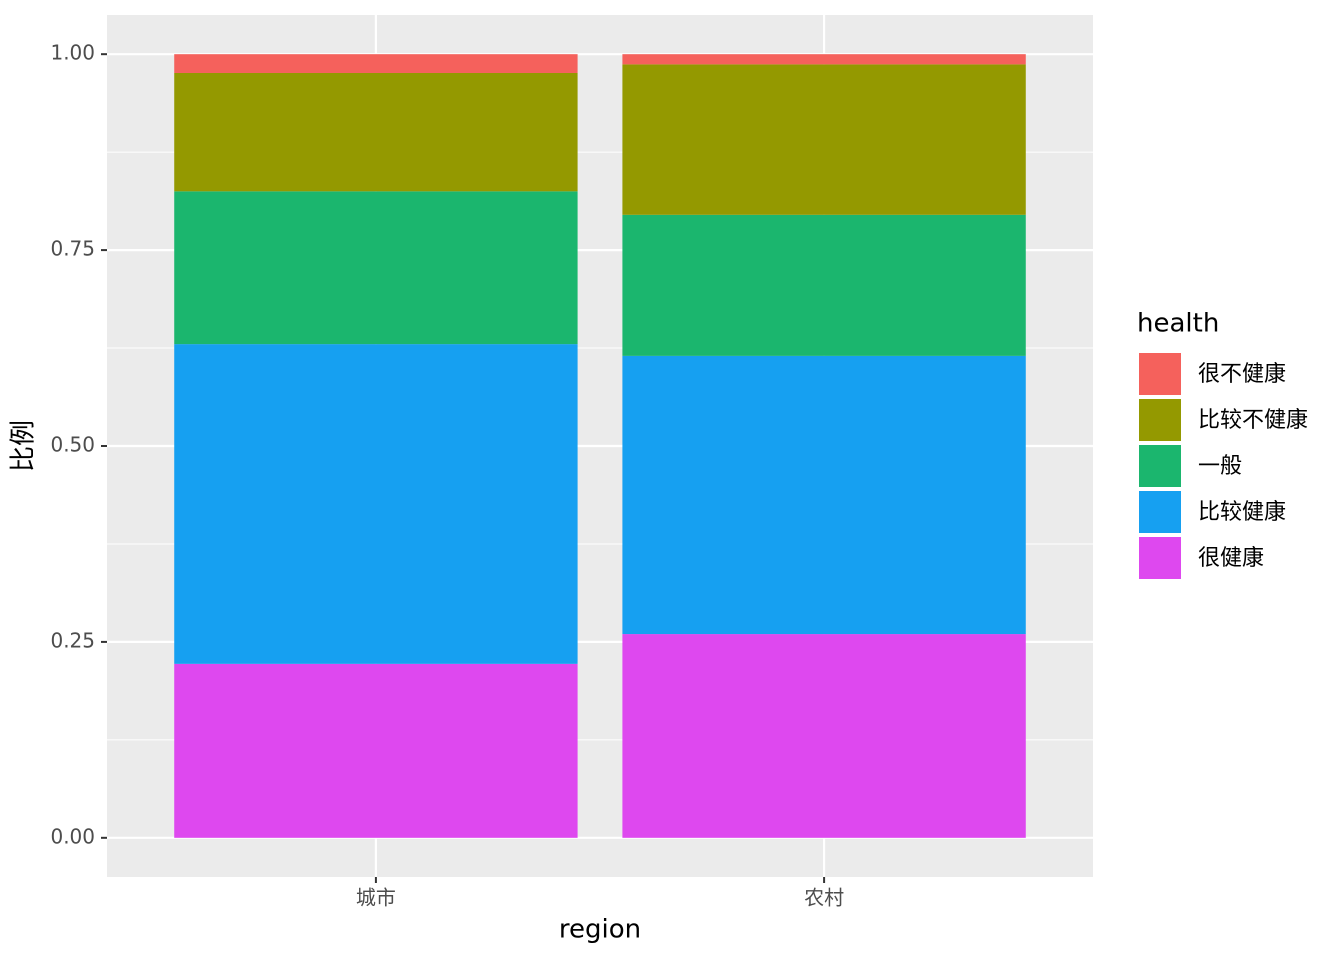  I want to click on y-tick-label: 1.00, so click(72, 53).